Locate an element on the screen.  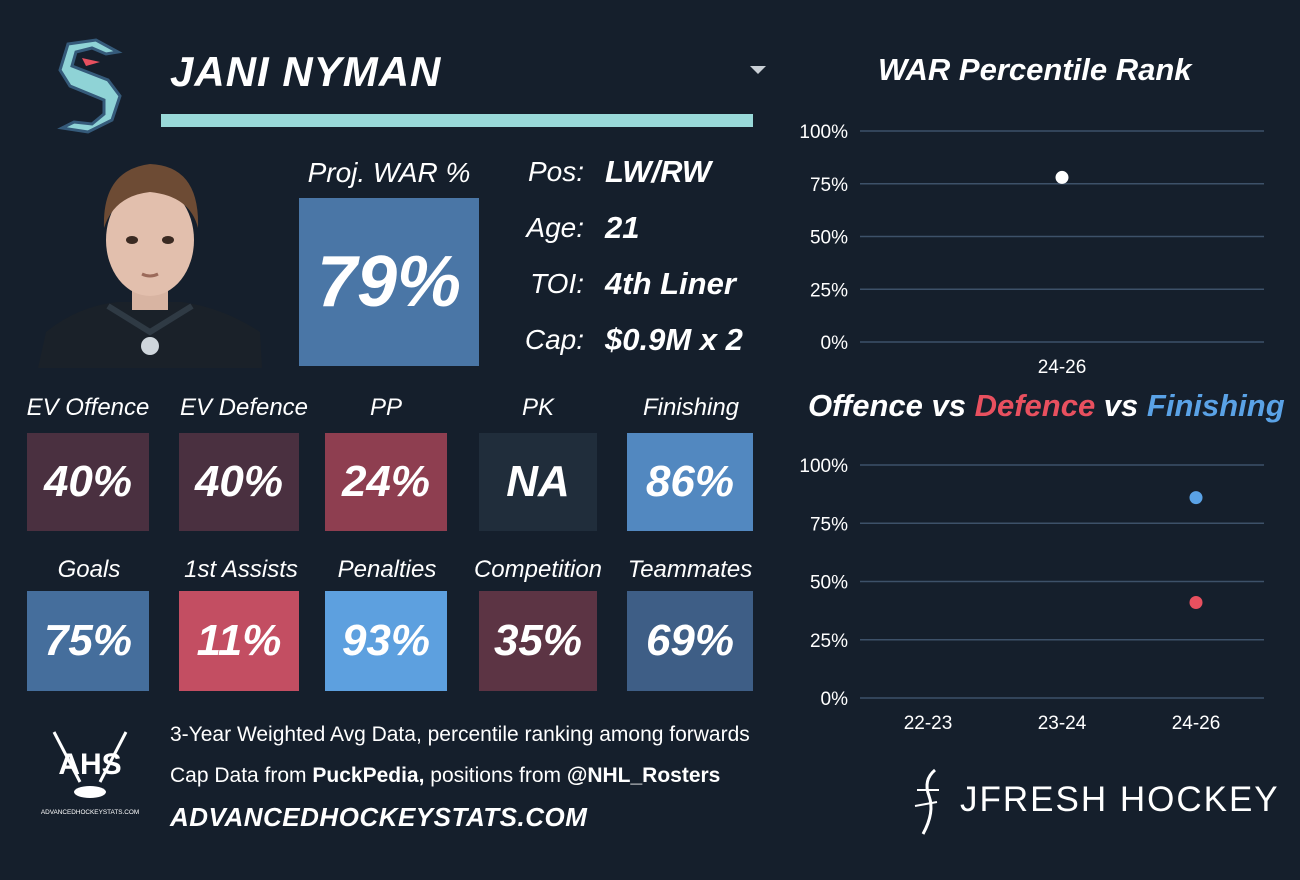
pk-label: PK is located at coordinates (537, 407).